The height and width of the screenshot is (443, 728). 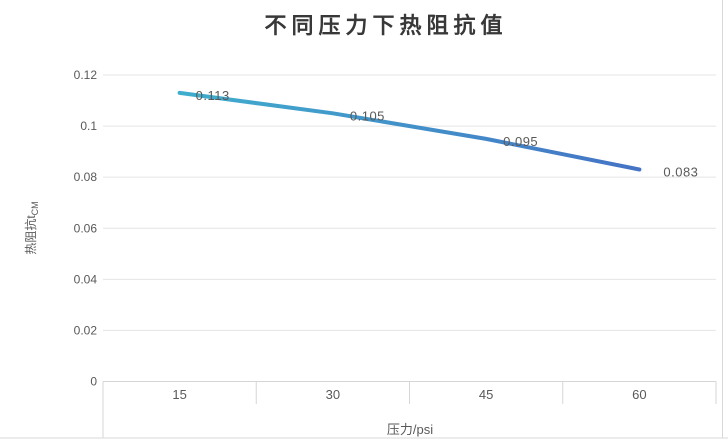 What do you see at coordinates (86, 228) in the screenshot?
I see `y-tick-label: 0.06` at bounding box center [86, 228].